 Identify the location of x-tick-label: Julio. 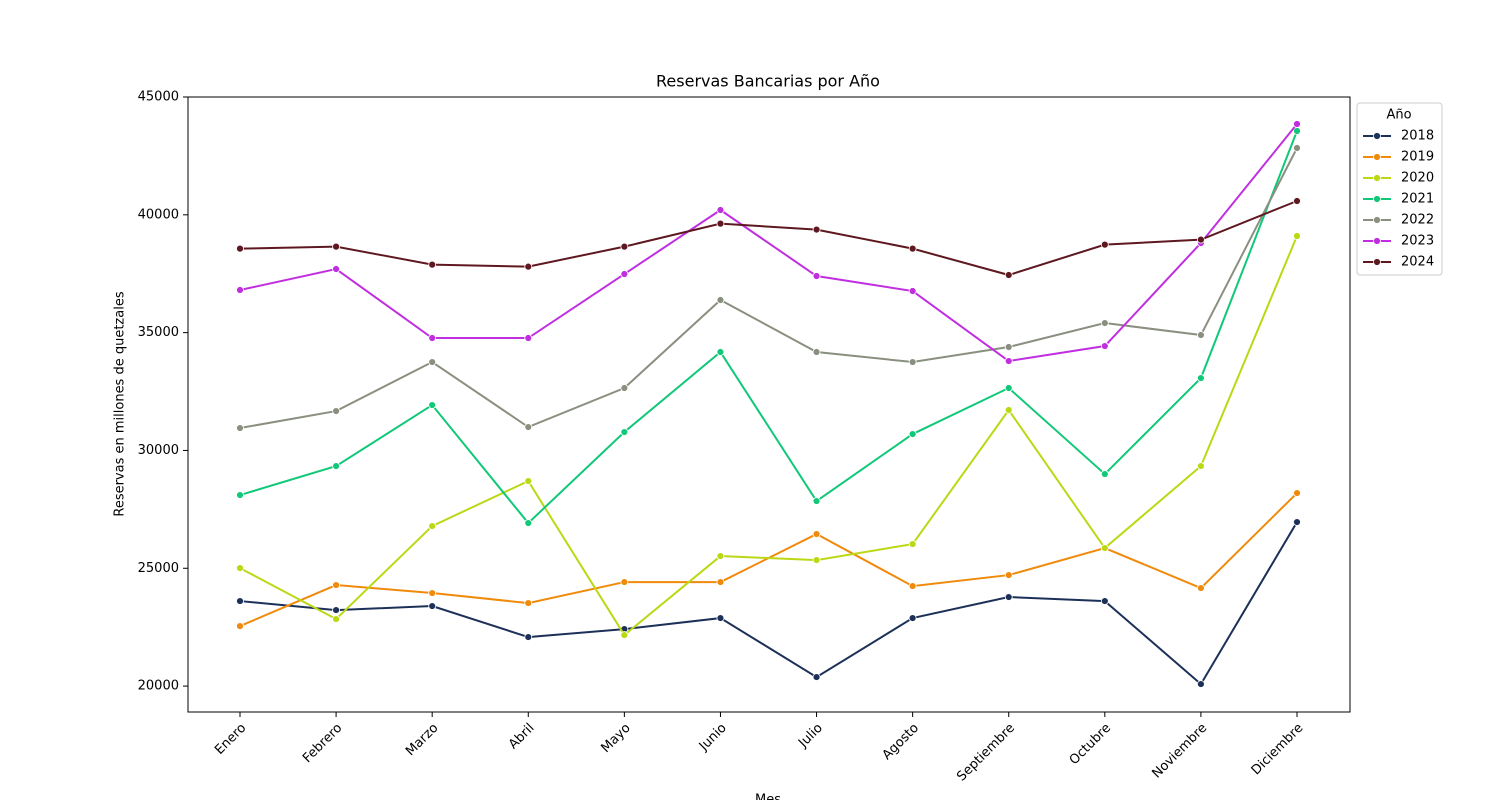
(810, 736).